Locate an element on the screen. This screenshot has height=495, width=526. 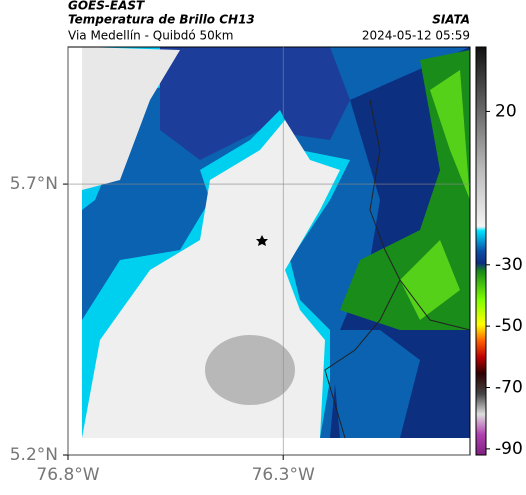
route: Via Medellín - Quibdó 50km is located at coordinates (150, 36).